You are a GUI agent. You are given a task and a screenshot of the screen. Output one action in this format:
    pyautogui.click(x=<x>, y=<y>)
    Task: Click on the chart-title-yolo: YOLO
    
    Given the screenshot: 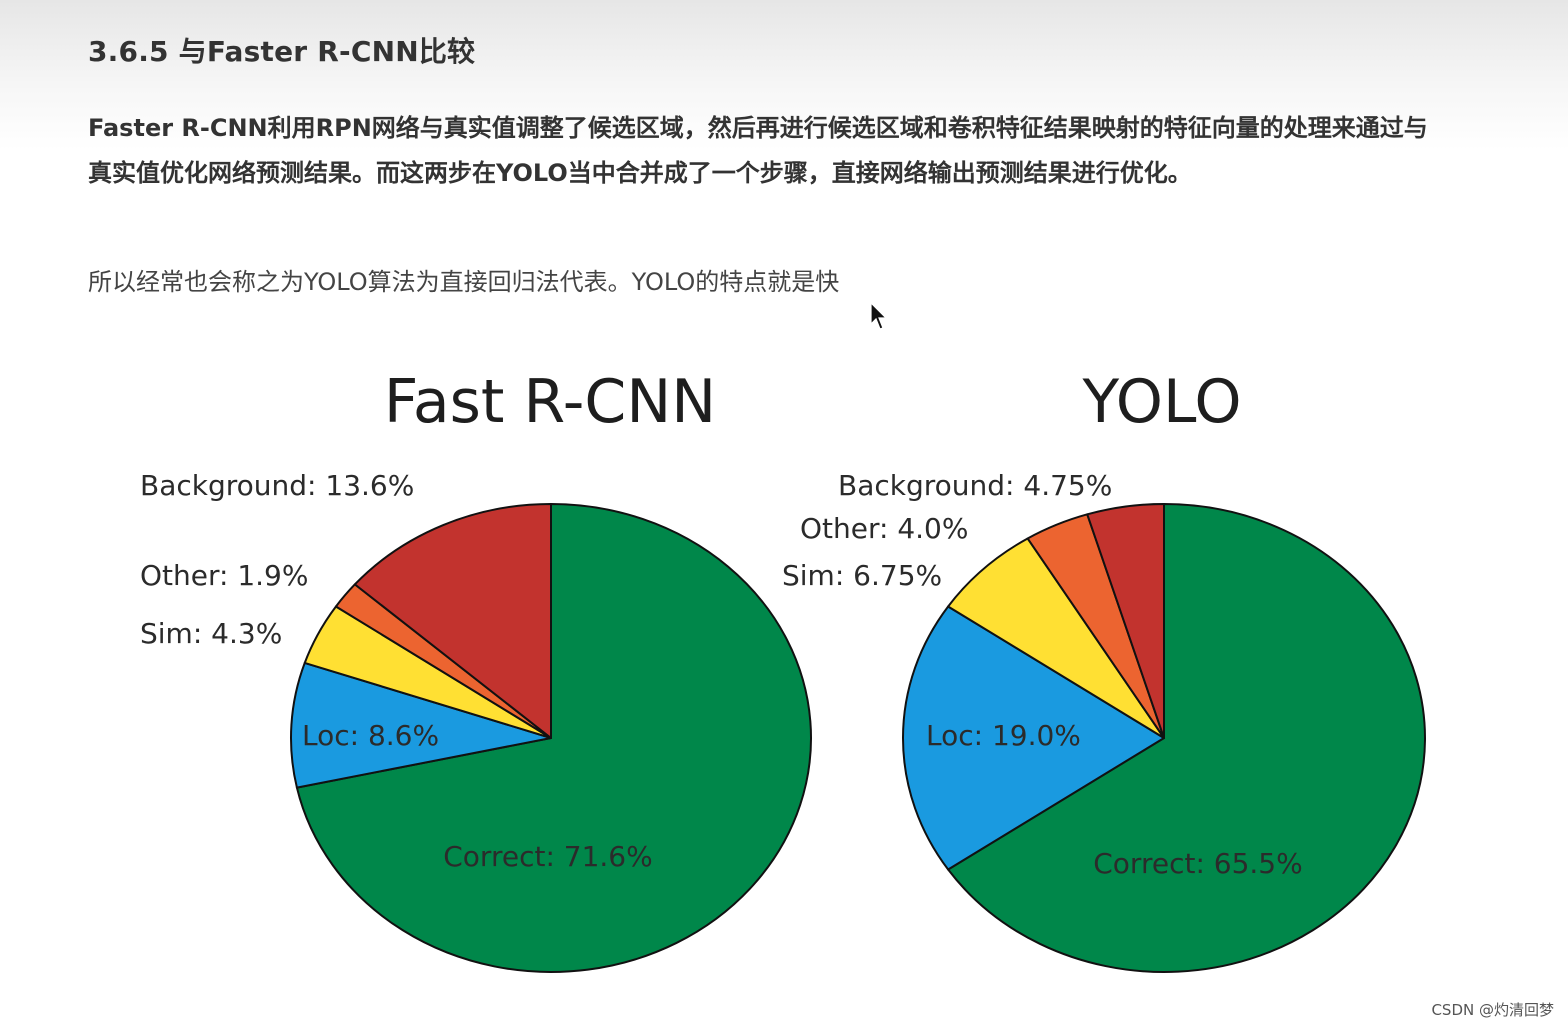 What is the action you would take?
    pyautogui.click(x=1161, y=402)
    